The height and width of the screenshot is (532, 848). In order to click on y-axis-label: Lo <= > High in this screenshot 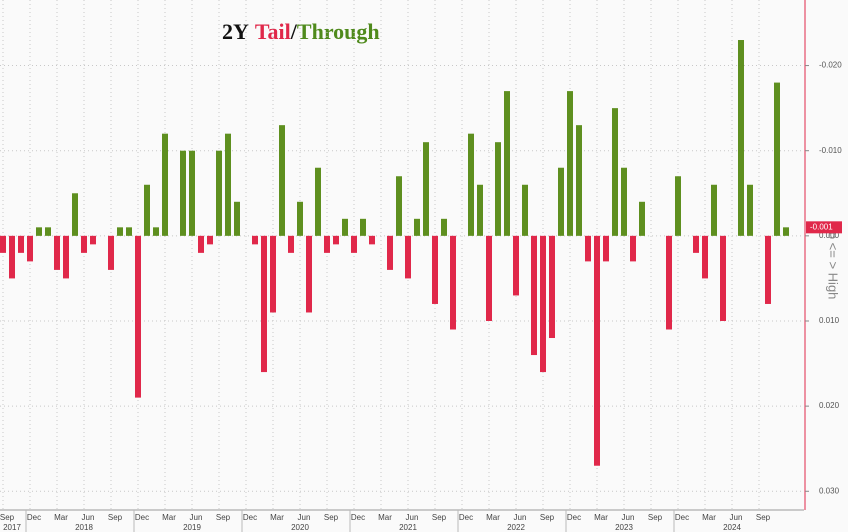, I will do `click(833, 262)`.